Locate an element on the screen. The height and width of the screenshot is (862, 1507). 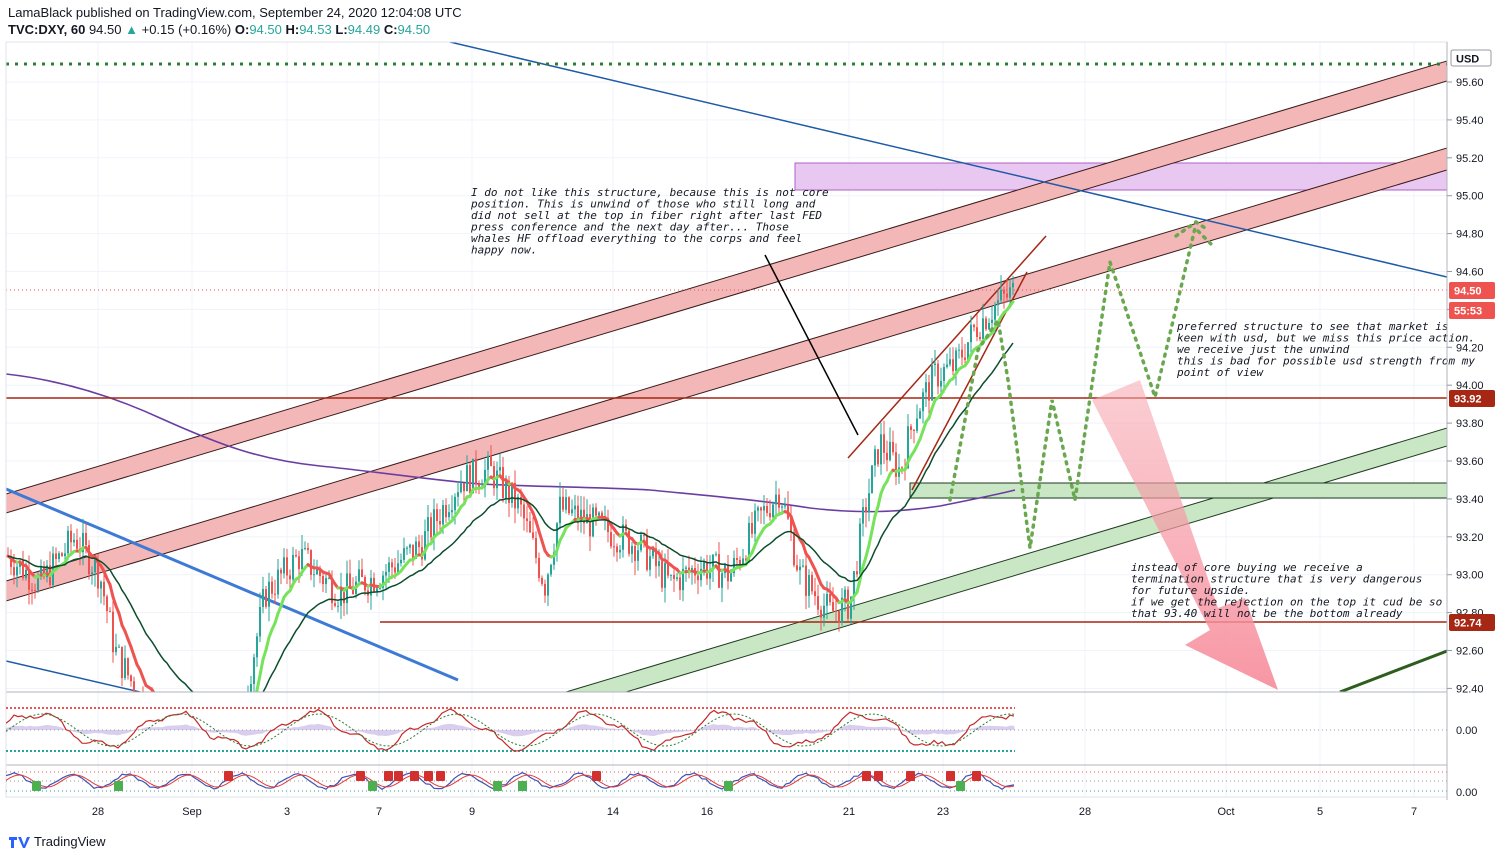
blue-falling-line is located at coordinates (232, 584).